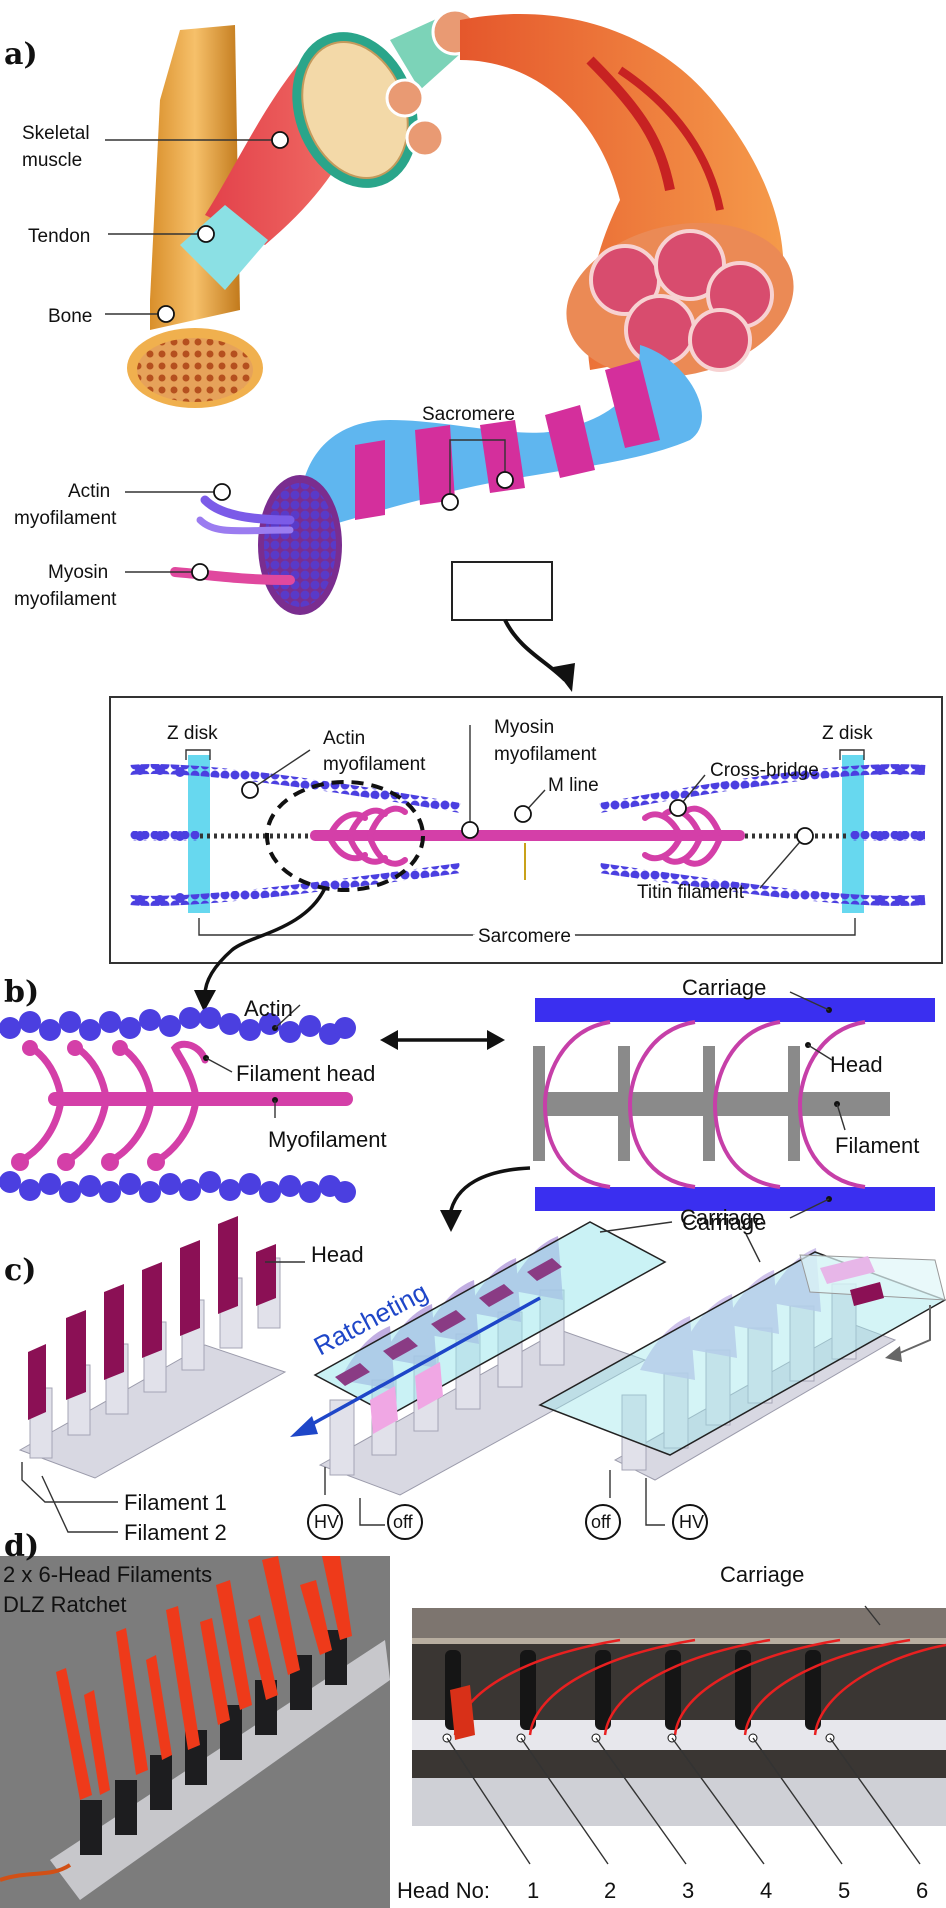 Image resolution: width=946 pixels, height=1908 pixels. What do you see at coordinates (422, 1363) in the screenshot?
I see `ratchet-arrow` at bounding box center [422, 1363].